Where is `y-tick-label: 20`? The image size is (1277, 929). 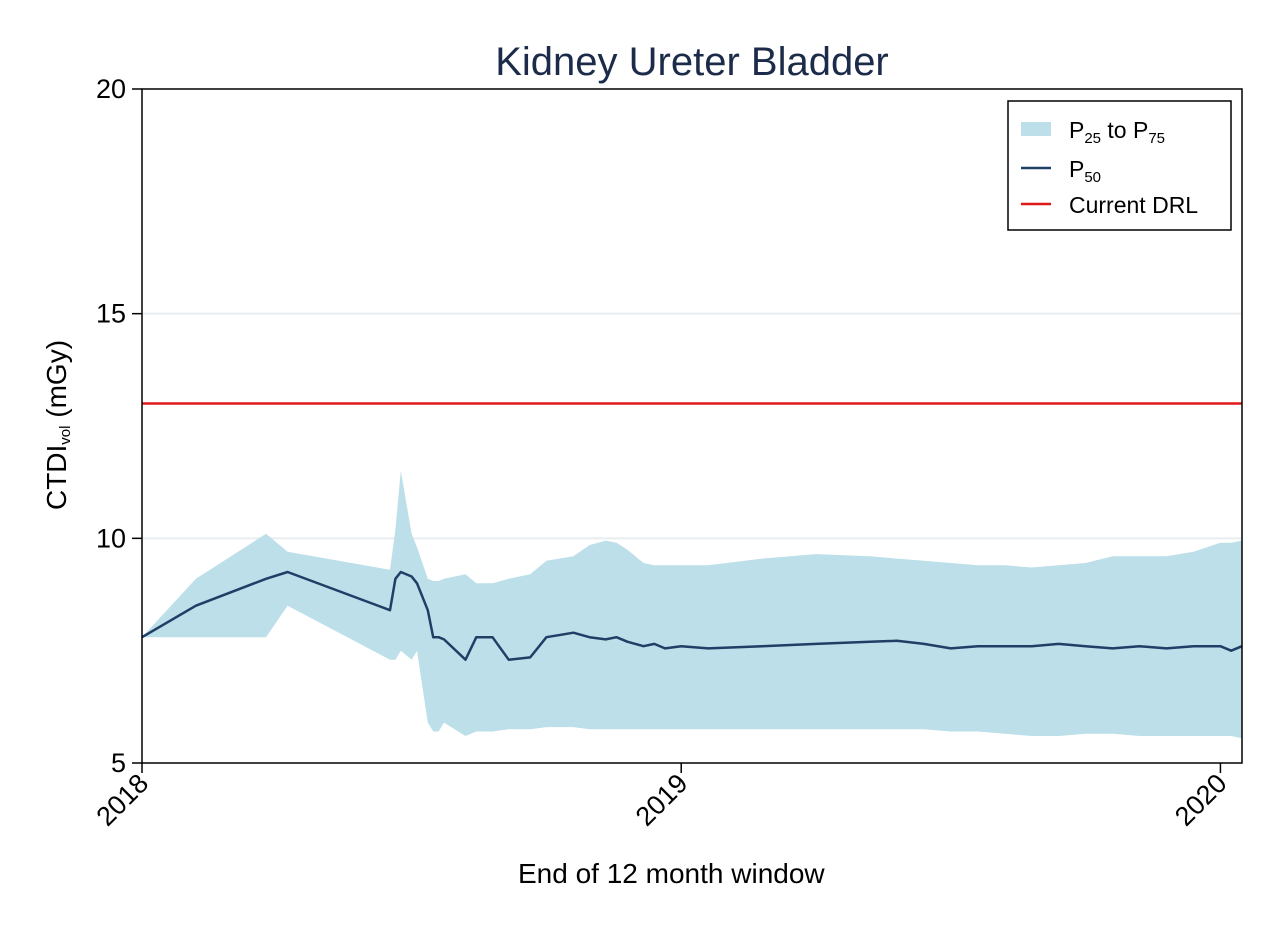
y-tick-label: 20 is located at coordinates (111, 89).